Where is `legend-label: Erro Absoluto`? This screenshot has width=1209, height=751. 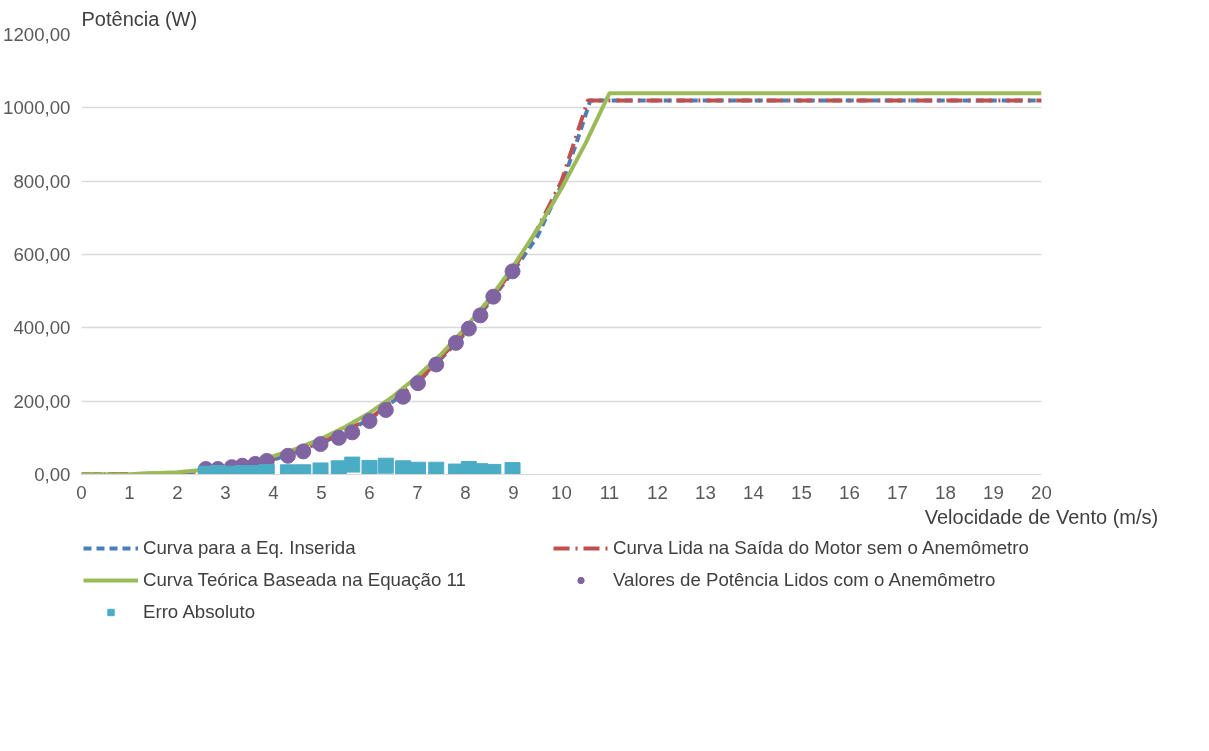 legend-label: Erro Absoluto is located at coordinates (199, 612).